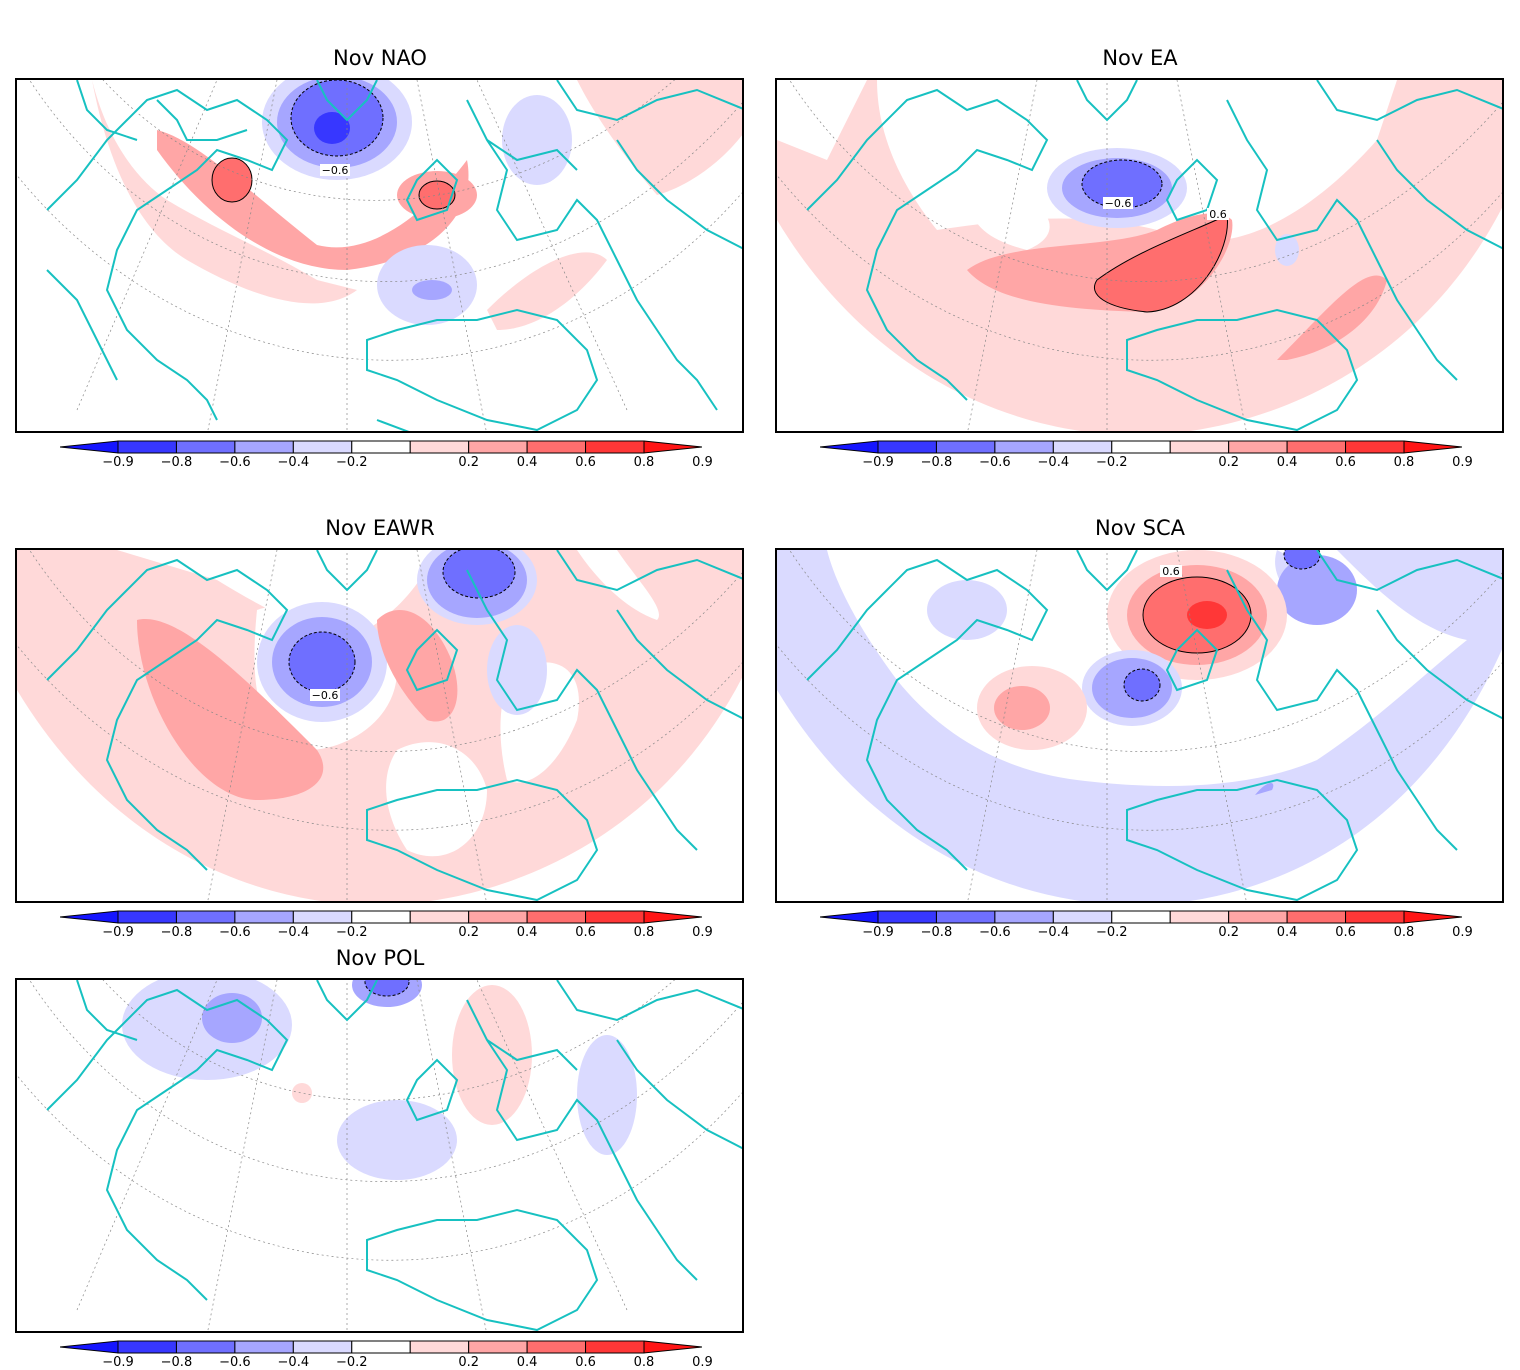 This screenshot has height=1370, width=1520. What do you see at coordinates (380, 958) in the screenshot?
I see `panel-title: Nov POL` at bounding box center [380, 958].